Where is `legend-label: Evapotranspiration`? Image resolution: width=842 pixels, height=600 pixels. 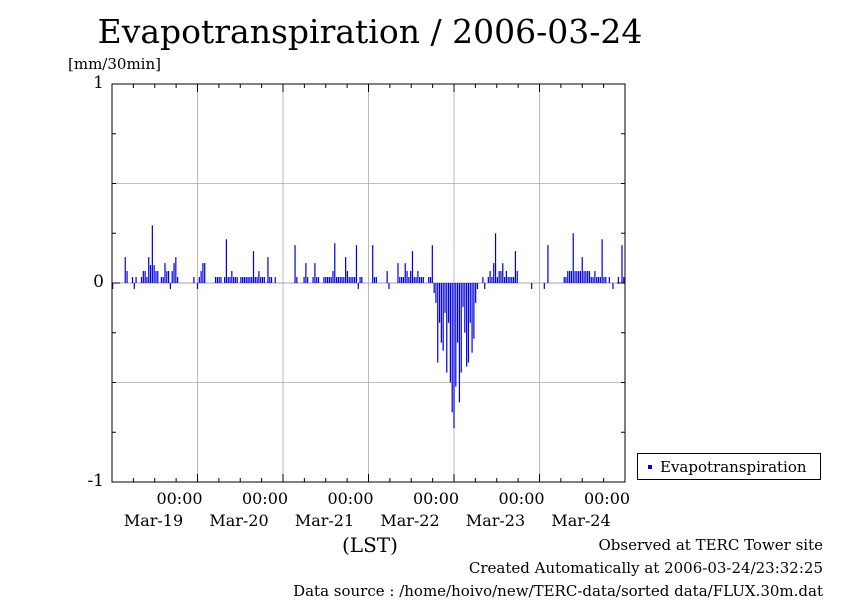
legend-label: Evapotranspiration is located at coordinates (733, 467).